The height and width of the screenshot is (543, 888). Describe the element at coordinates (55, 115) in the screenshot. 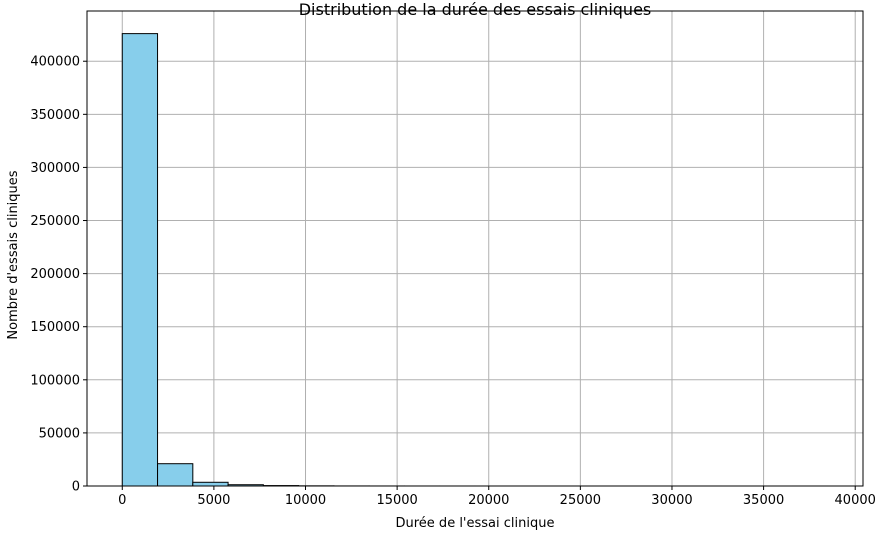

I see `y-tick-label-7: 350000` at that location.